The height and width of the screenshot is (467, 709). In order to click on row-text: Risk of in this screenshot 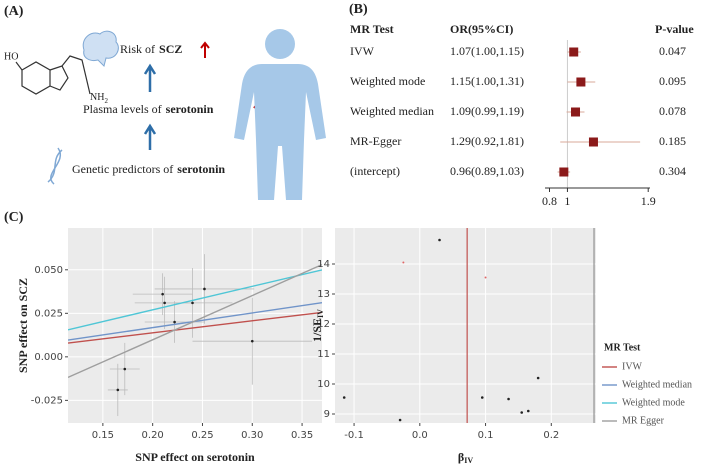, I will do `click(137, 49)`.